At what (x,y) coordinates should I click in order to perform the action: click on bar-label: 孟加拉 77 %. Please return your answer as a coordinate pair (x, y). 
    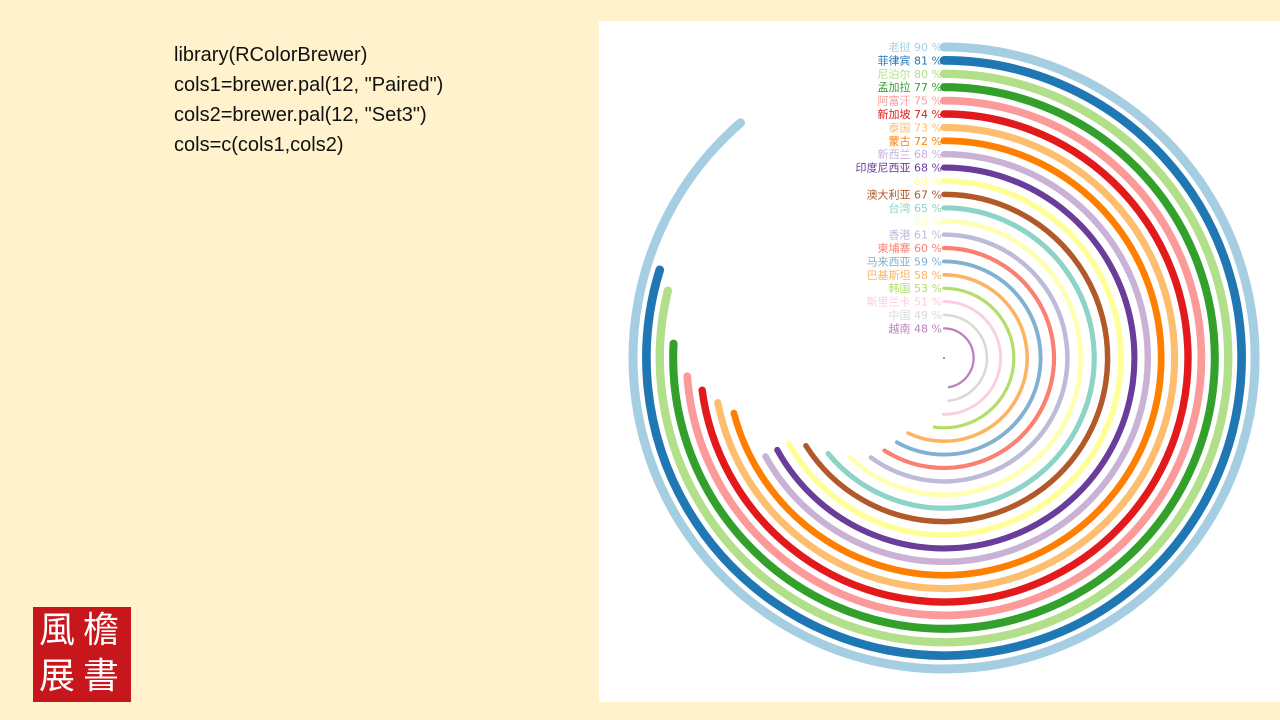
    Looking at the image, I should click on (910, 87).